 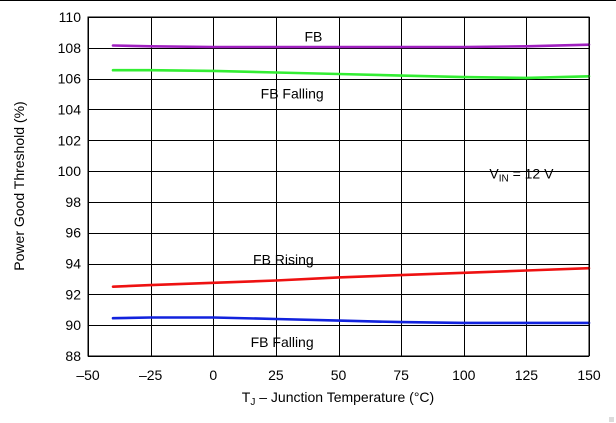 I want to click on y-tick-labels: 88 90 92 94 96 98 100 102 104 106 108 110, so click(x=70, y=186).